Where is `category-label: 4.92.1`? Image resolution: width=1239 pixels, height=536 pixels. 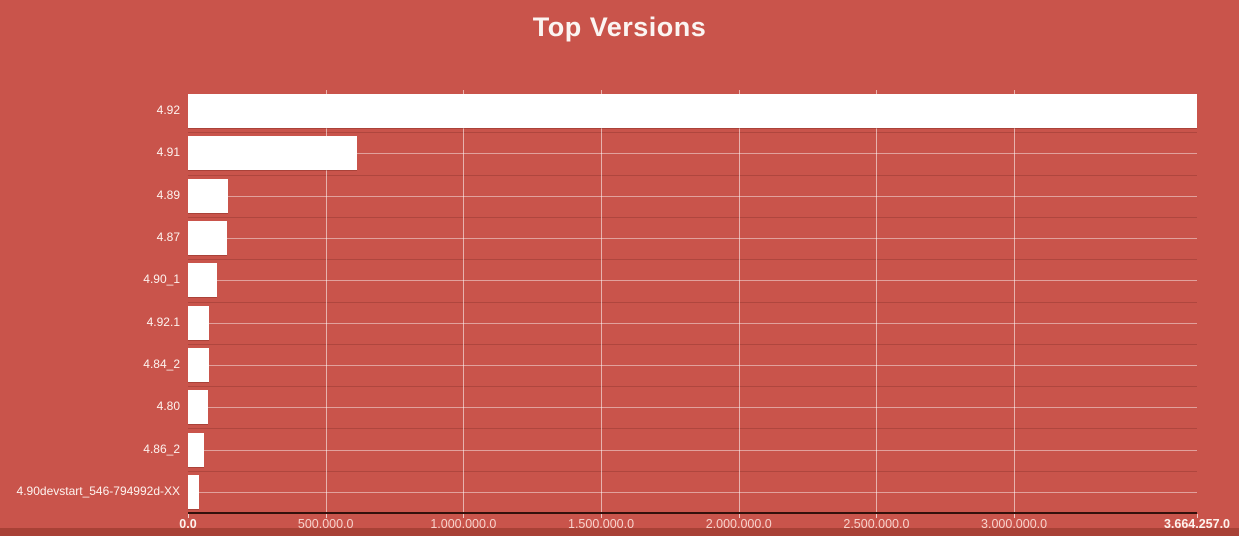
category-label: 4.92.1 is located at coordinates (163, 321).